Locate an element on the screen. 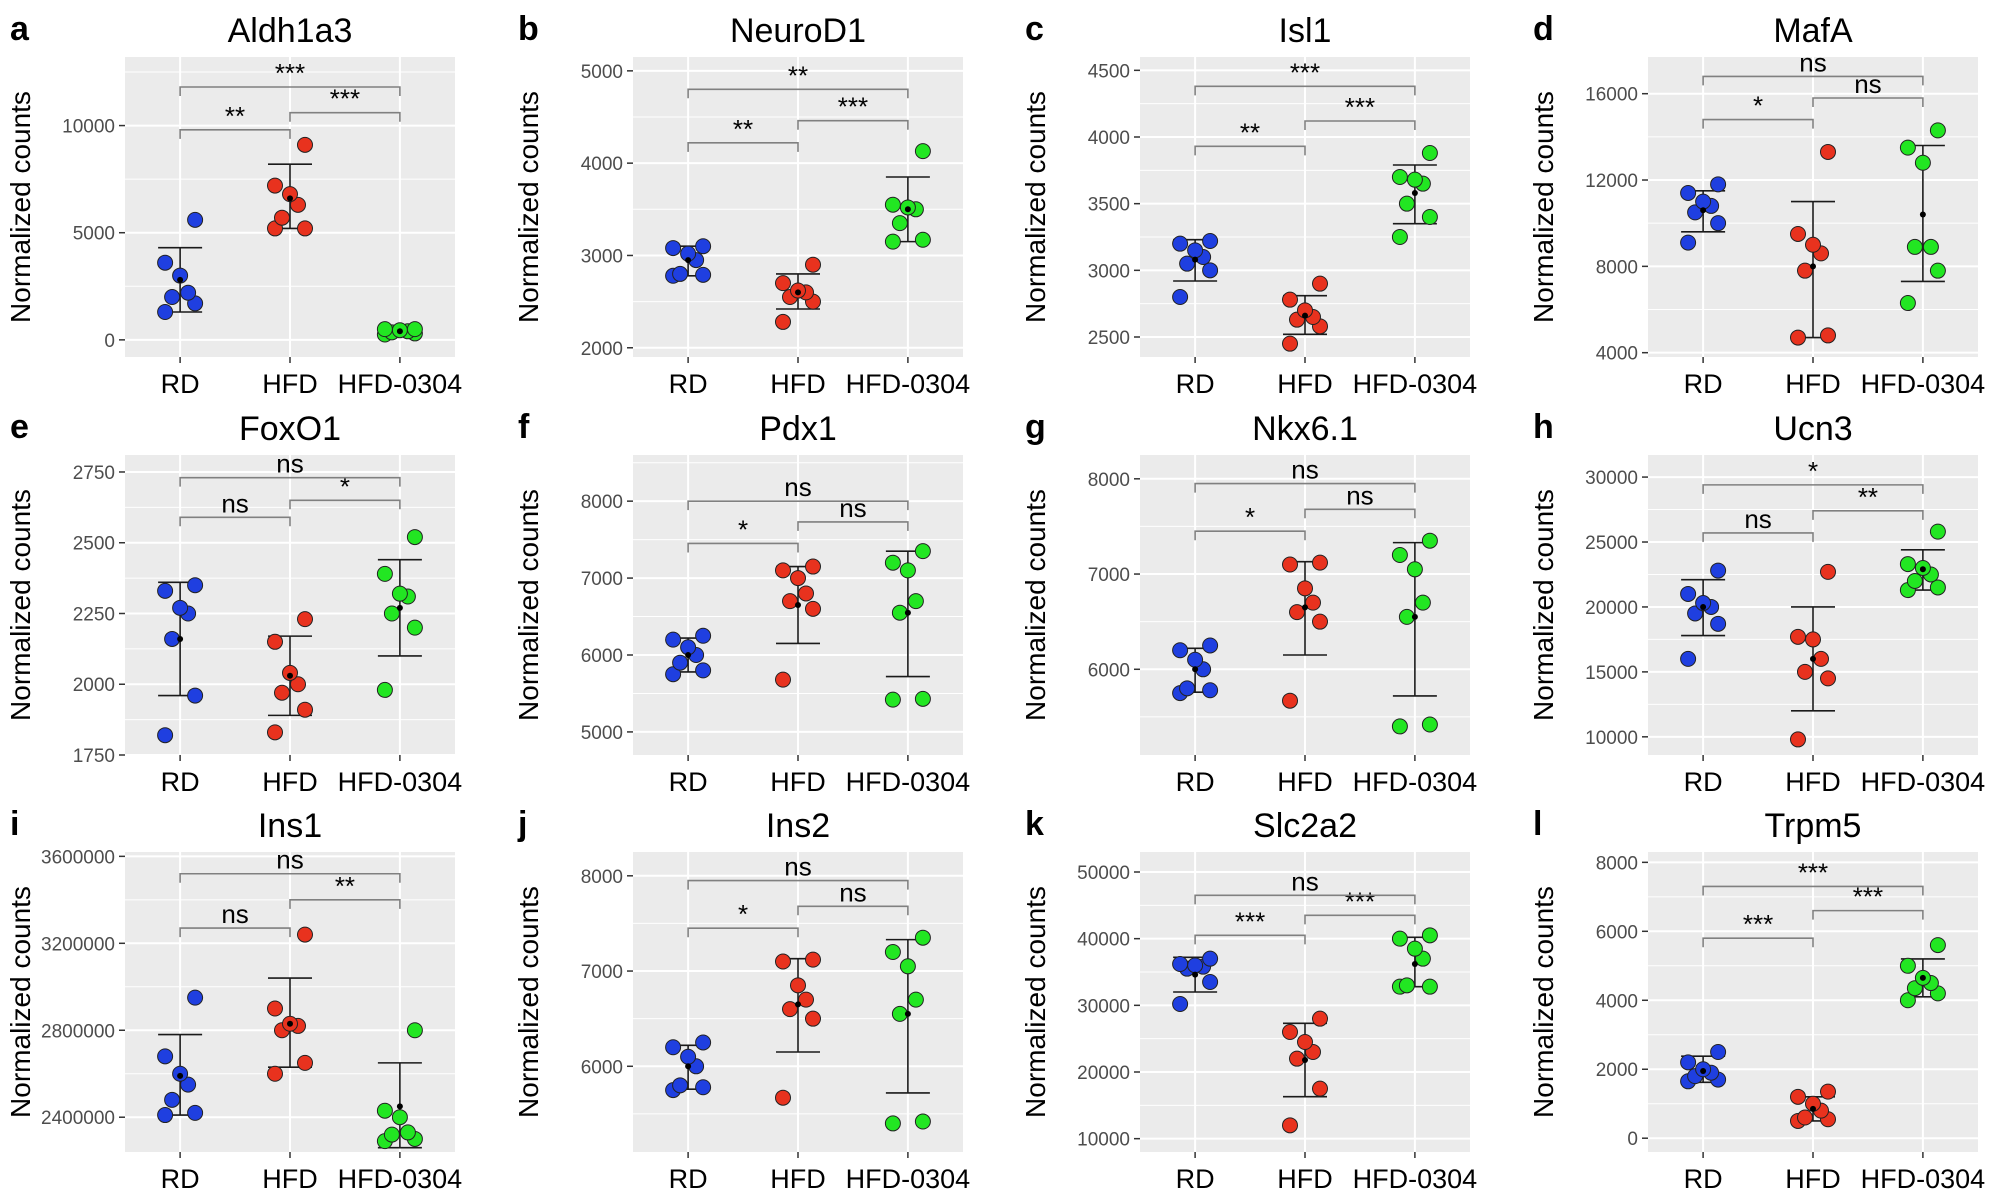 Image resolution: width=2007 pixels, height=1195 pixels. panel-d-significance-label: * is located at coordinates (1758, 106).